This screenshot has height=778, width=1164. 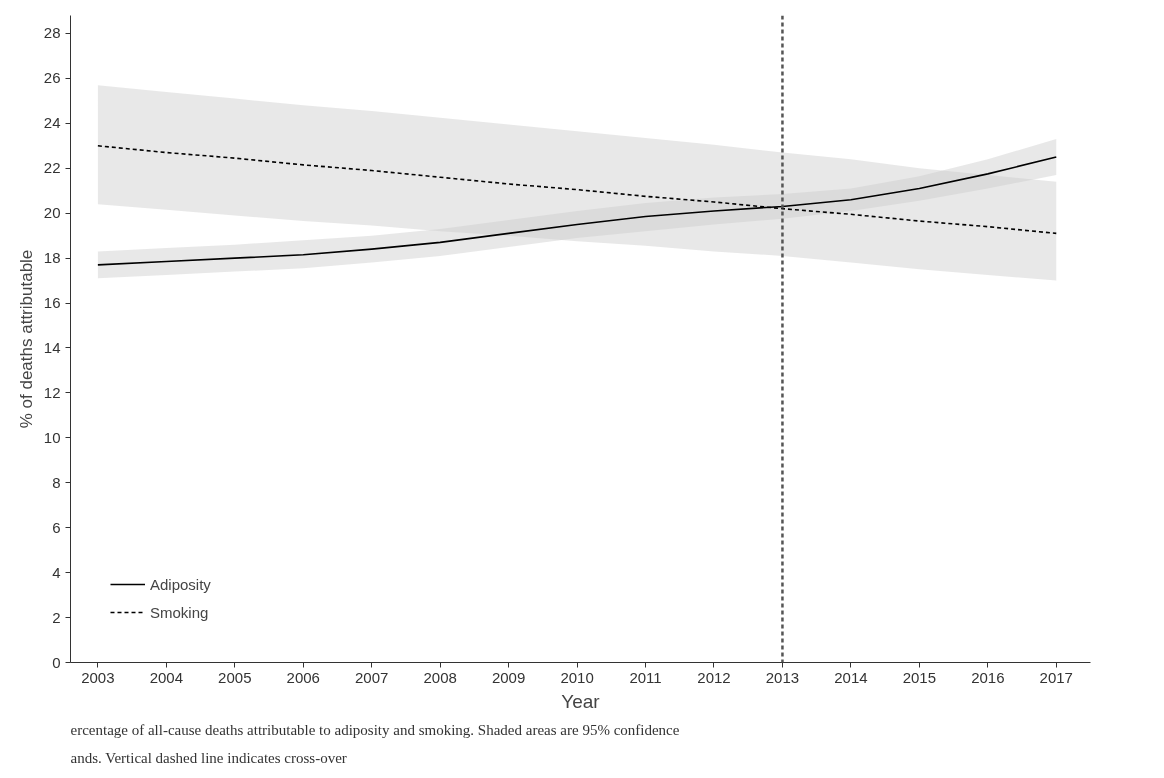 What do you see at coordinates (52, 123) in the screenshot?
I see `y-tick-label: 24` at bounding box center [52, 123].